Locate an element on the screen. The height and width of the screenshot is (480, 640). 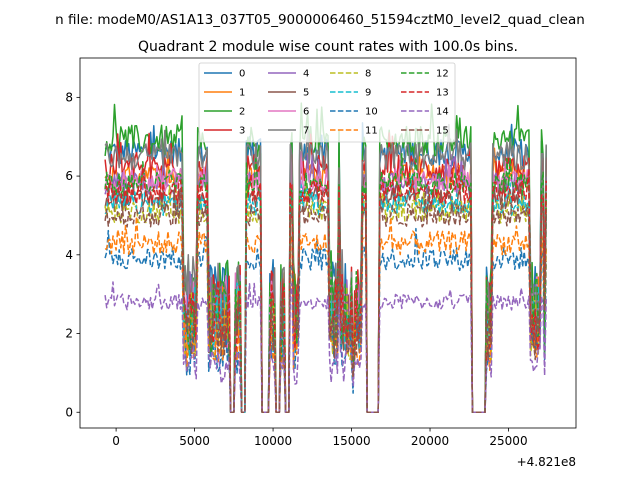
legend-label-0: 0 is located at coordinates (242, 74).